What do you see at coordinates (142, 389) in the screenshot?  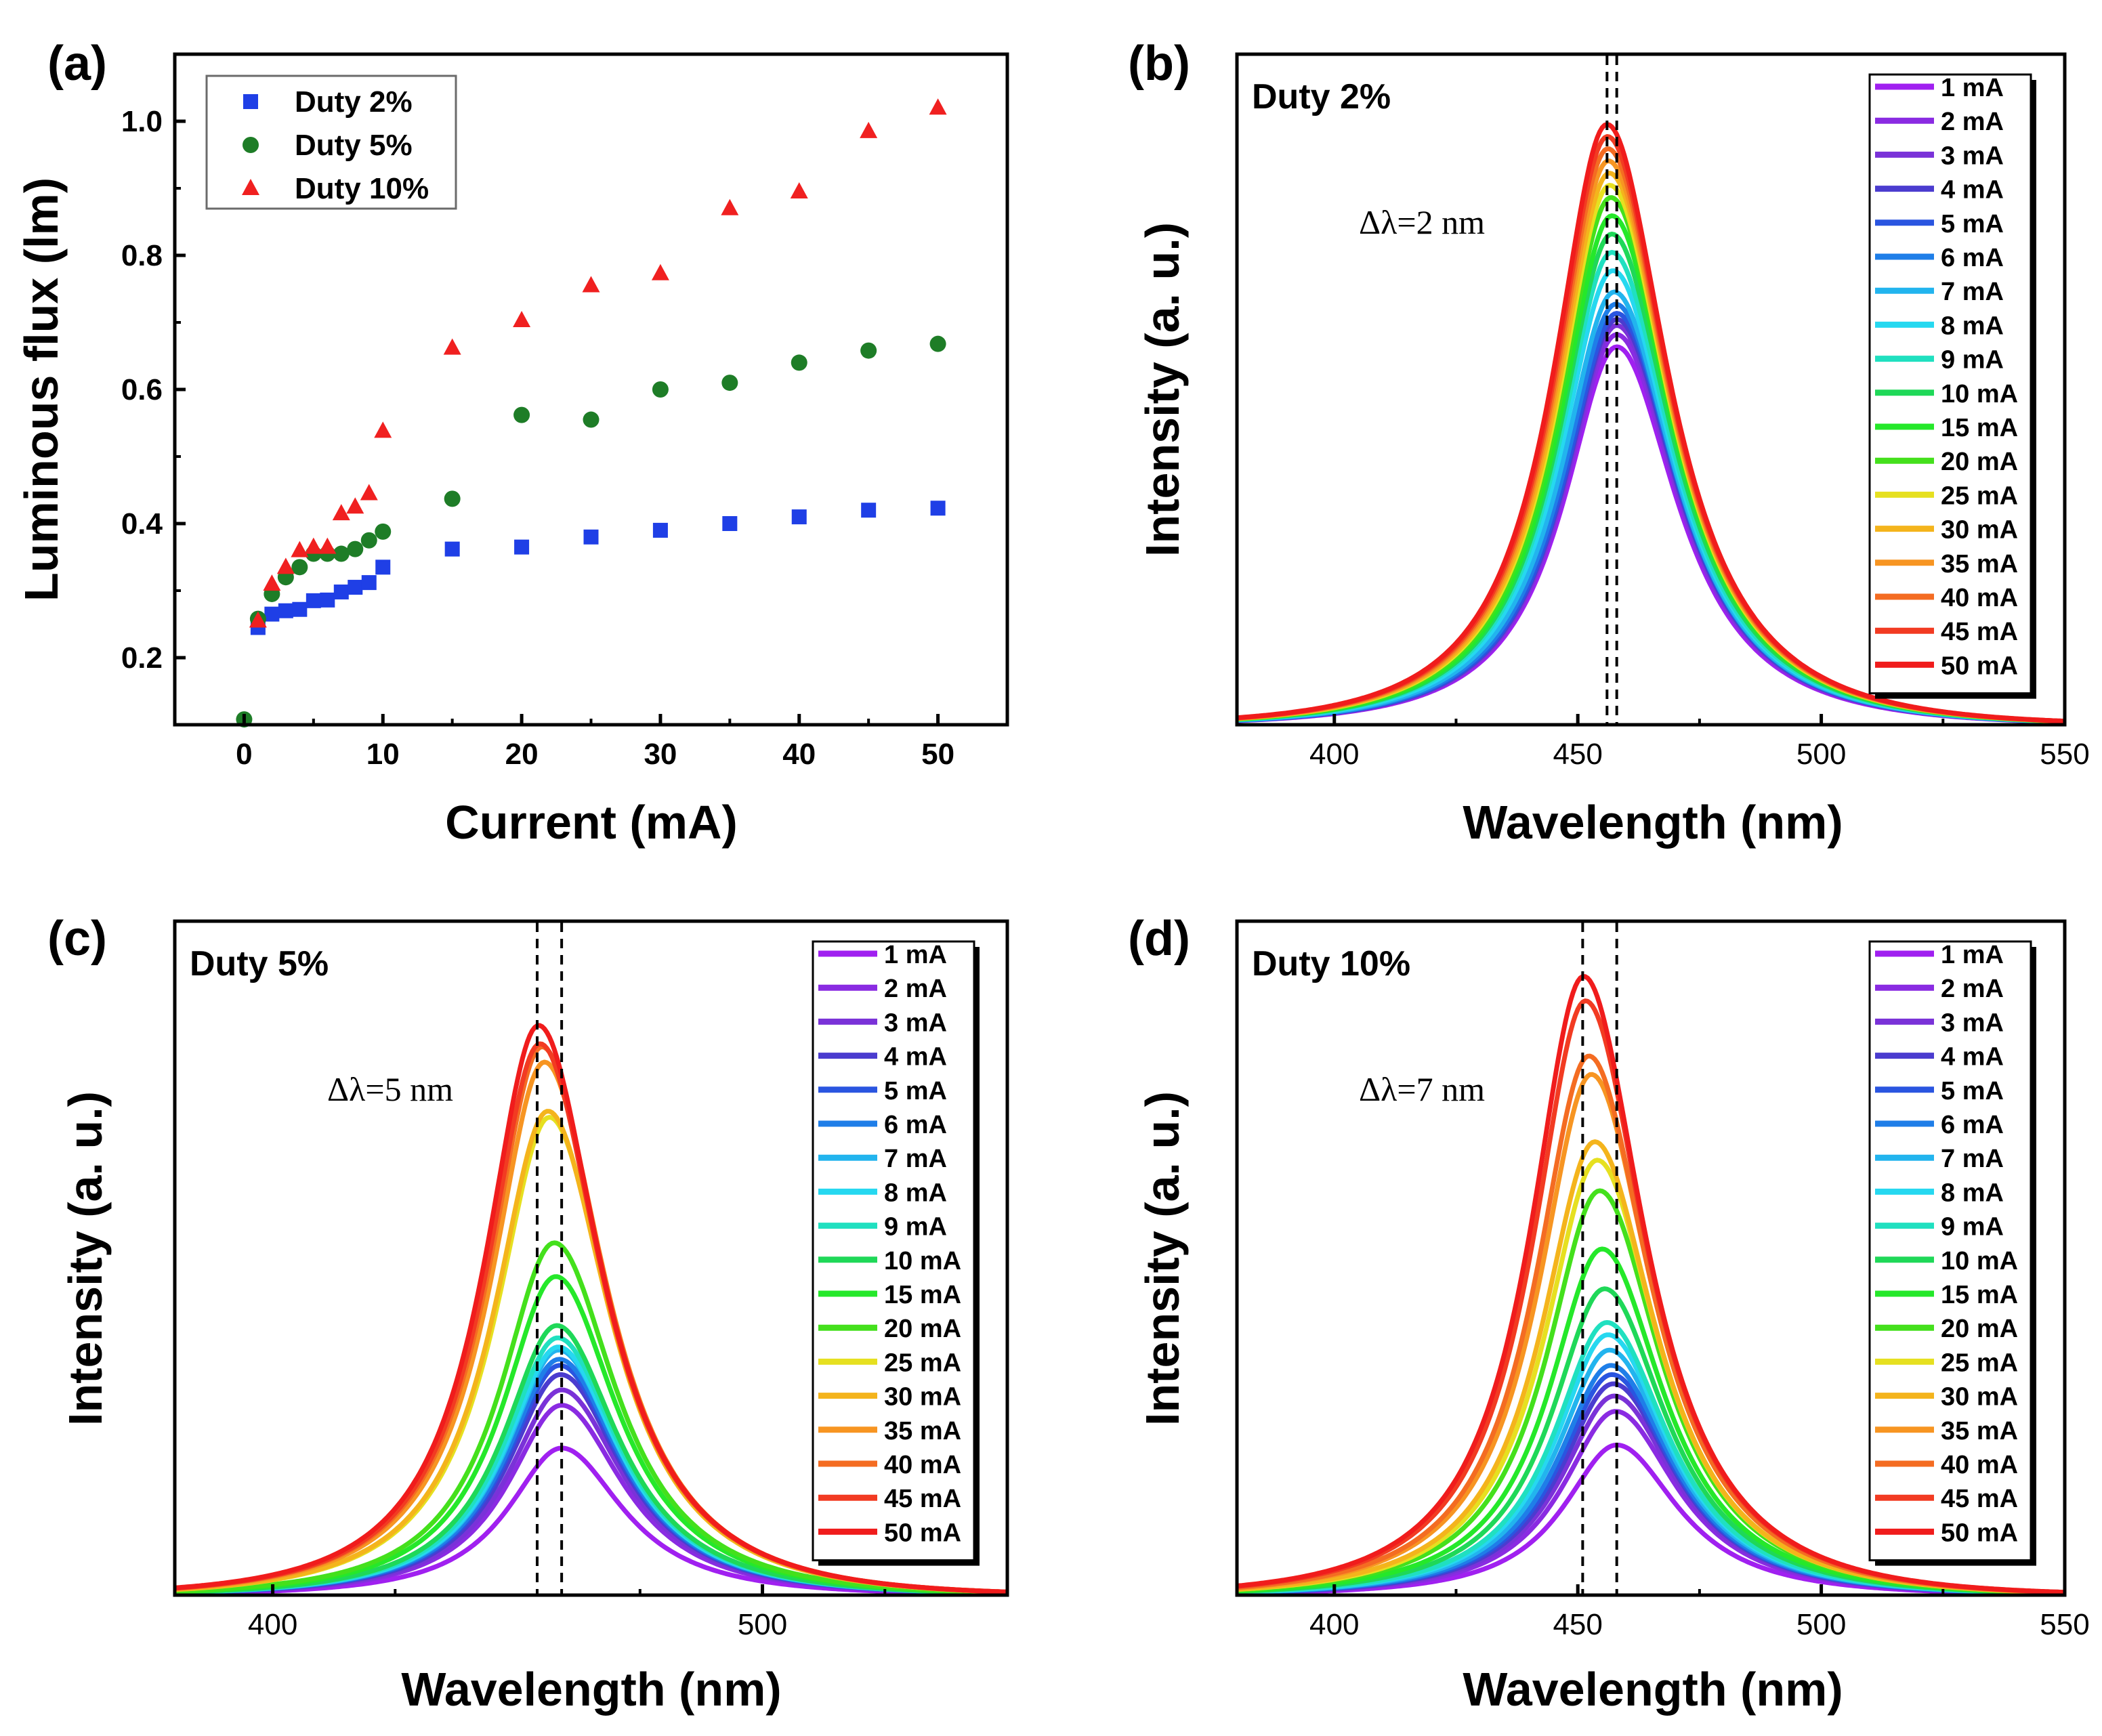 I see `y-tick-label: 0.6` at bounding box center [142, 389].